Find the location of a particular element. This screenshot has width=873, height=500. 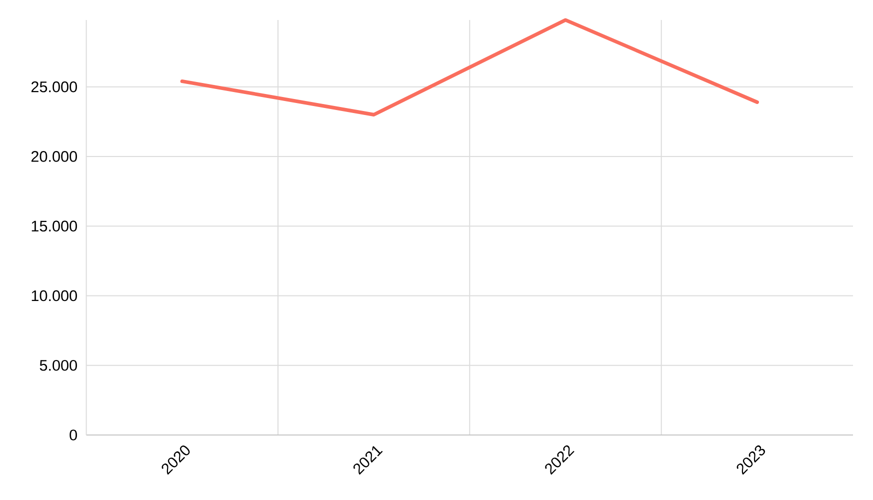

y-tick-label: 20.000 is located at coordinates (54, 156).